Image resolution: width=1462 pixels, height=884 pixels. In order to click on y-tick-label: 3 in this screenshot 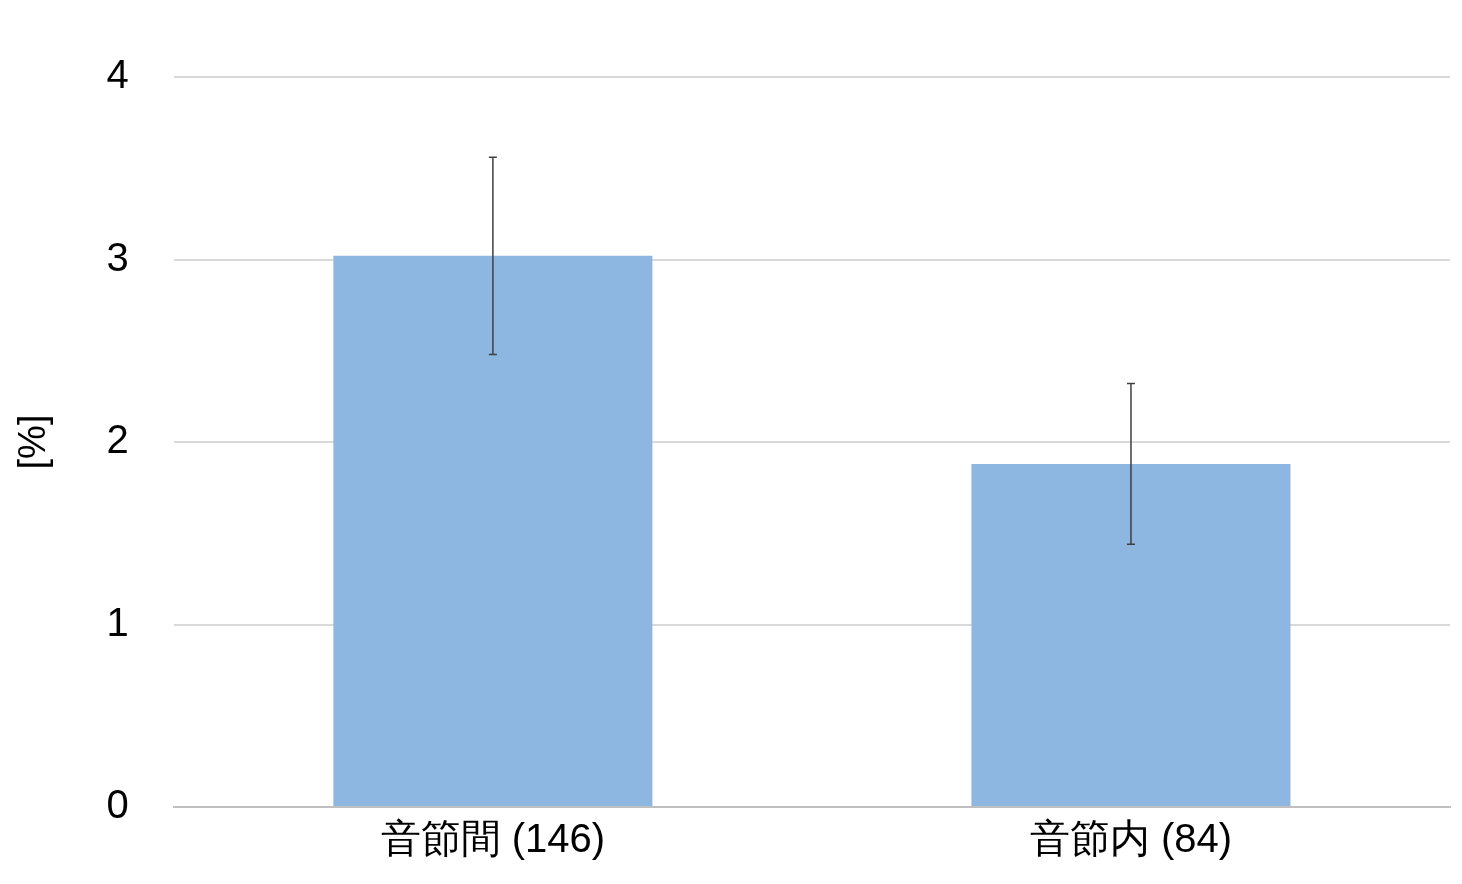, I will do `click(117, 256)`.